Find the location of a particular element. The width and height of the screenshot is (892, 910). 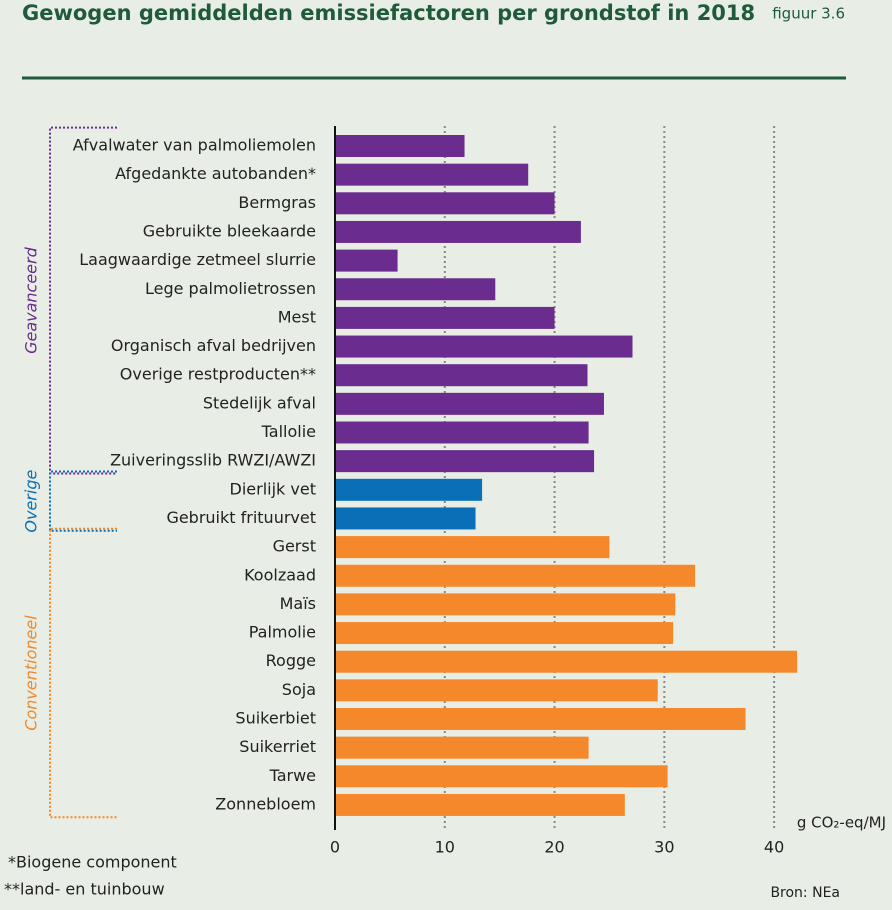

figure-label: figuur 3.6 is located at coordinates (808, 14).